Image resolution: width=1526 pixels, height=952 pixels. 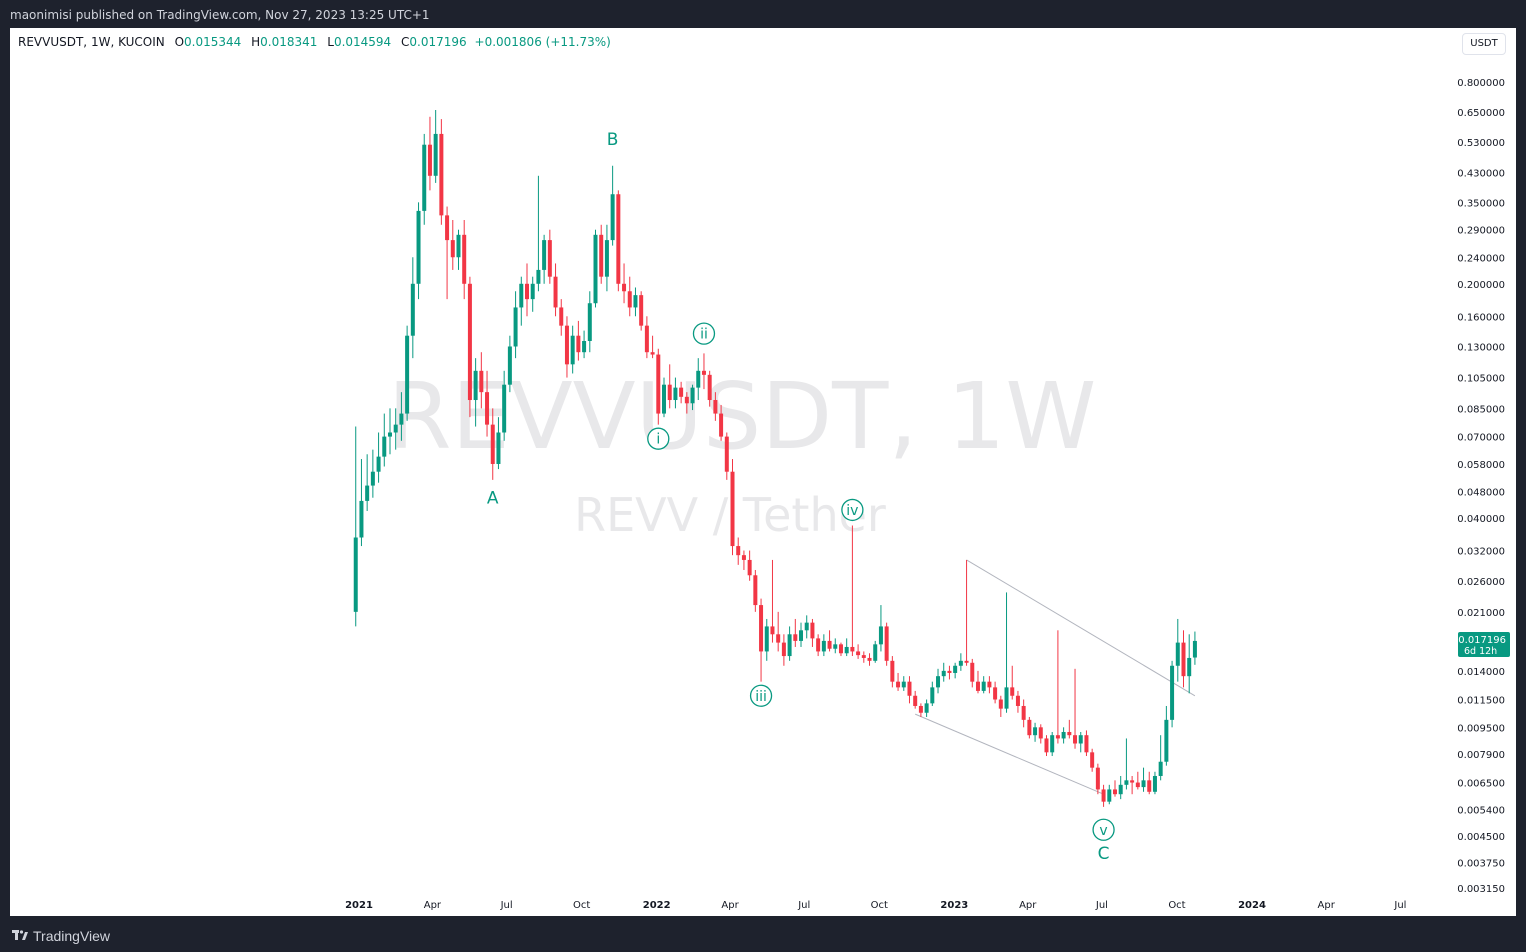 I want to click on wave-label-i: i, so click(x=658, y=440).